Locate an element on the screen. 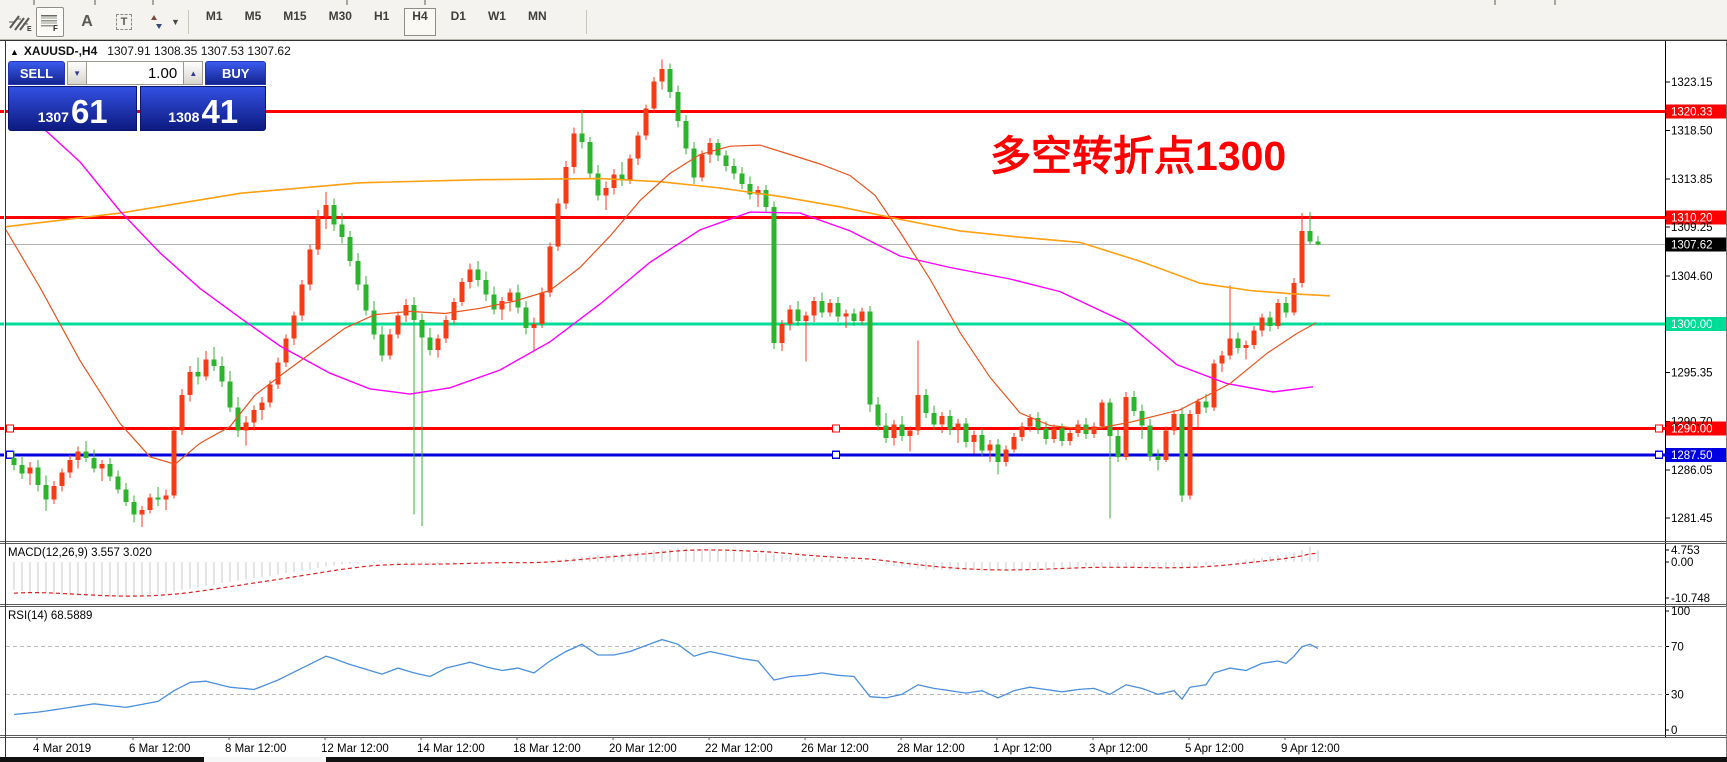  time-axis-label: 8 Mar 12:00 is located at coordinates (255, 749).